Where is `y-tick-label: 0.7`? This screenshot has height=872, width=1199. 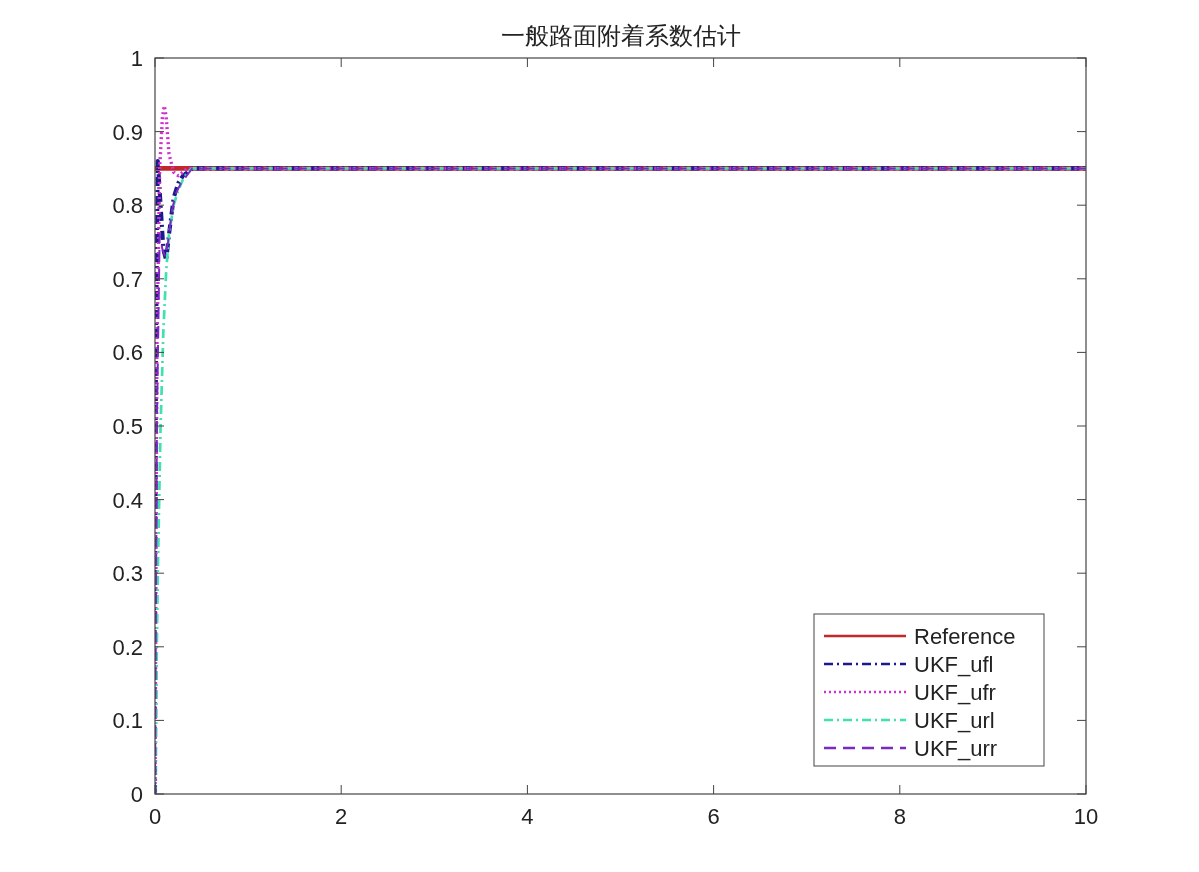
y-tick-label: 0.7 is located at coordinates (127, 279).